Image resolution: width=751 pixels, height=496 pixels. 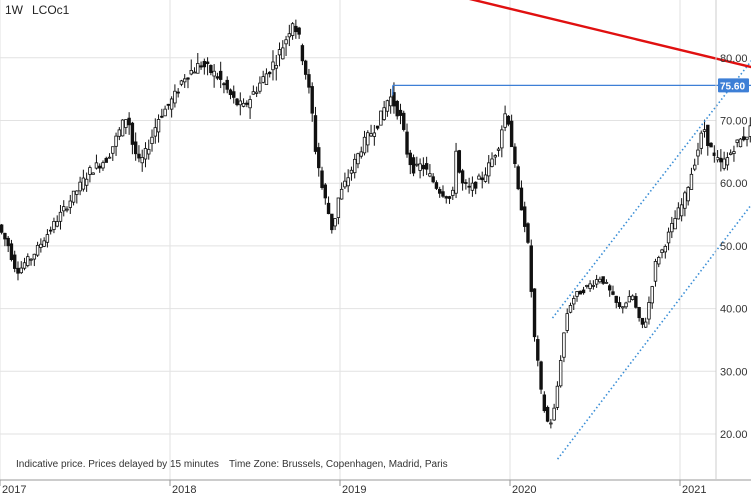 What do you see at coordinates (653, 331) in the screenshot?
I see `channel-lower-line` at bounding box center [653, 331].